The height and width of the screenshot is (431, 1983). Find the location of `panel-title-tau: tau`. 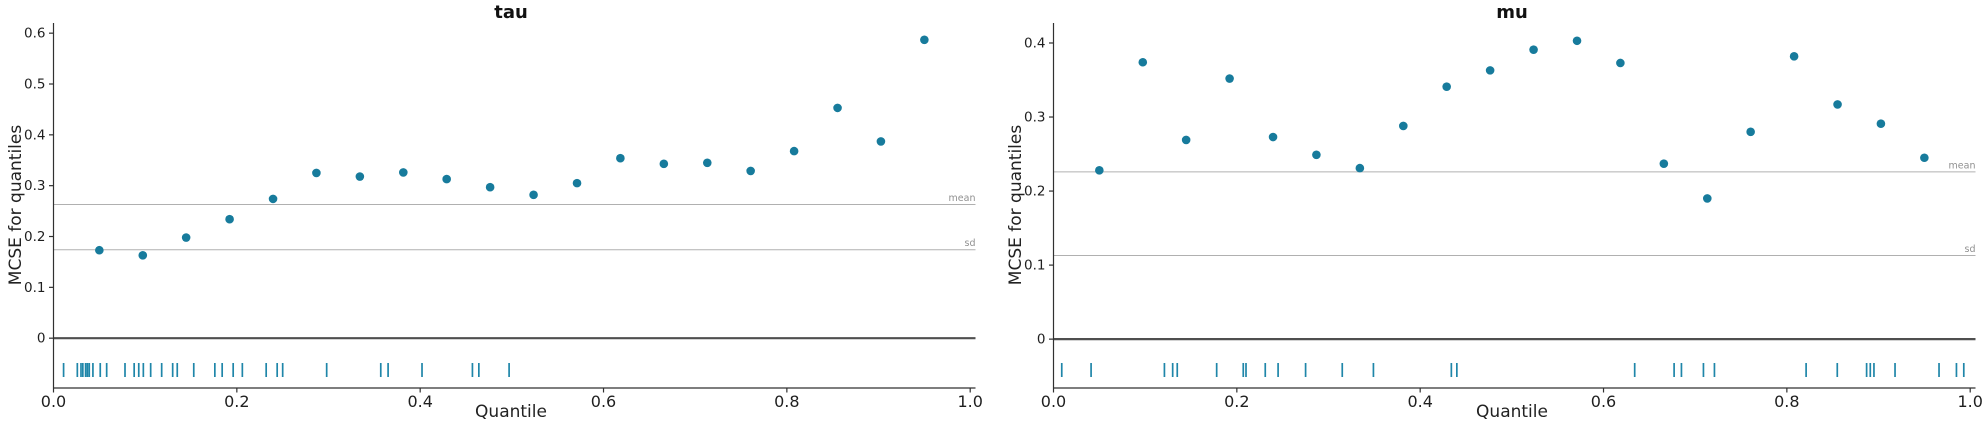

panel-title-tau: tau is located at coordinates (511, 12).